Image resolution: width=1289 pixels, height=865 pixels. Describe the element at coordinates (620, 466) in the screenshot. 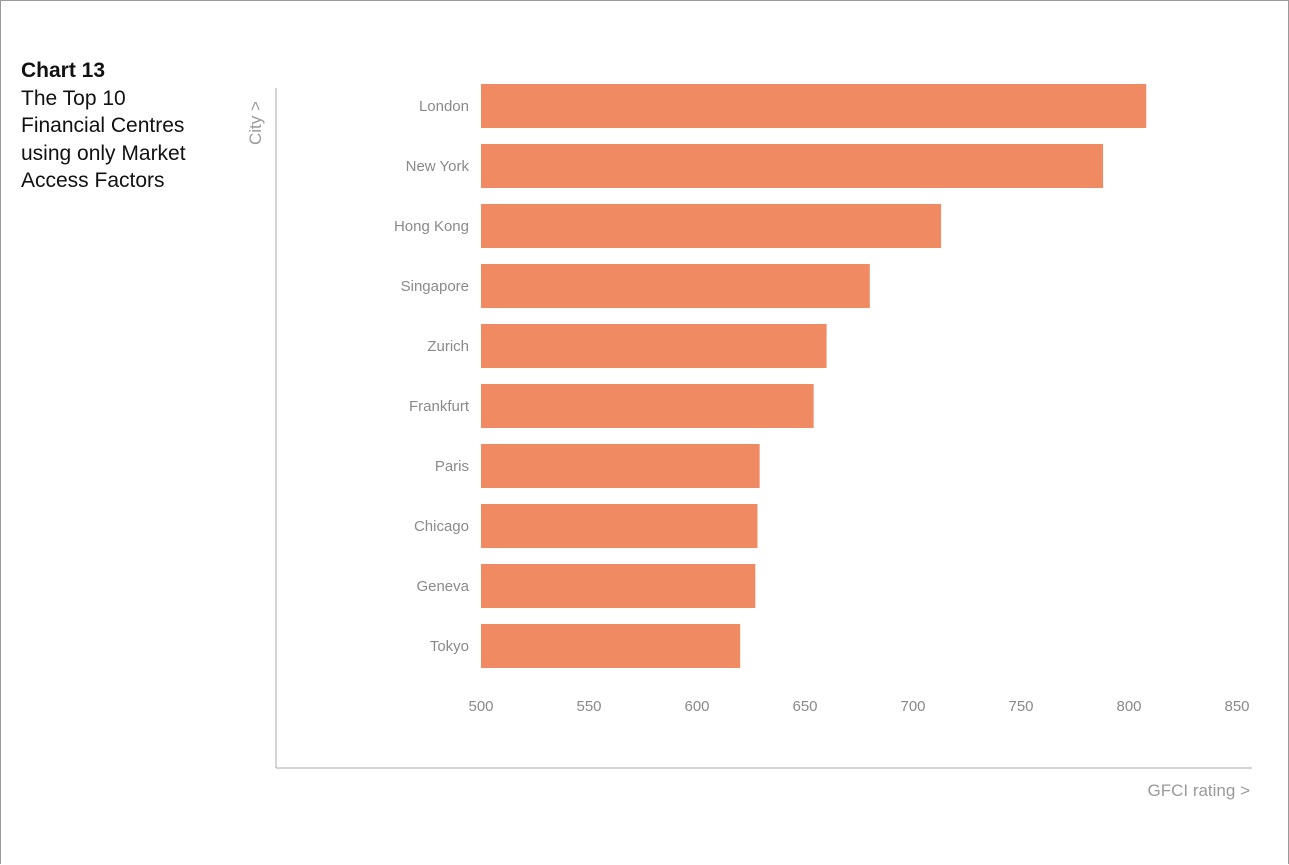

I see `bar-paris` at that location.